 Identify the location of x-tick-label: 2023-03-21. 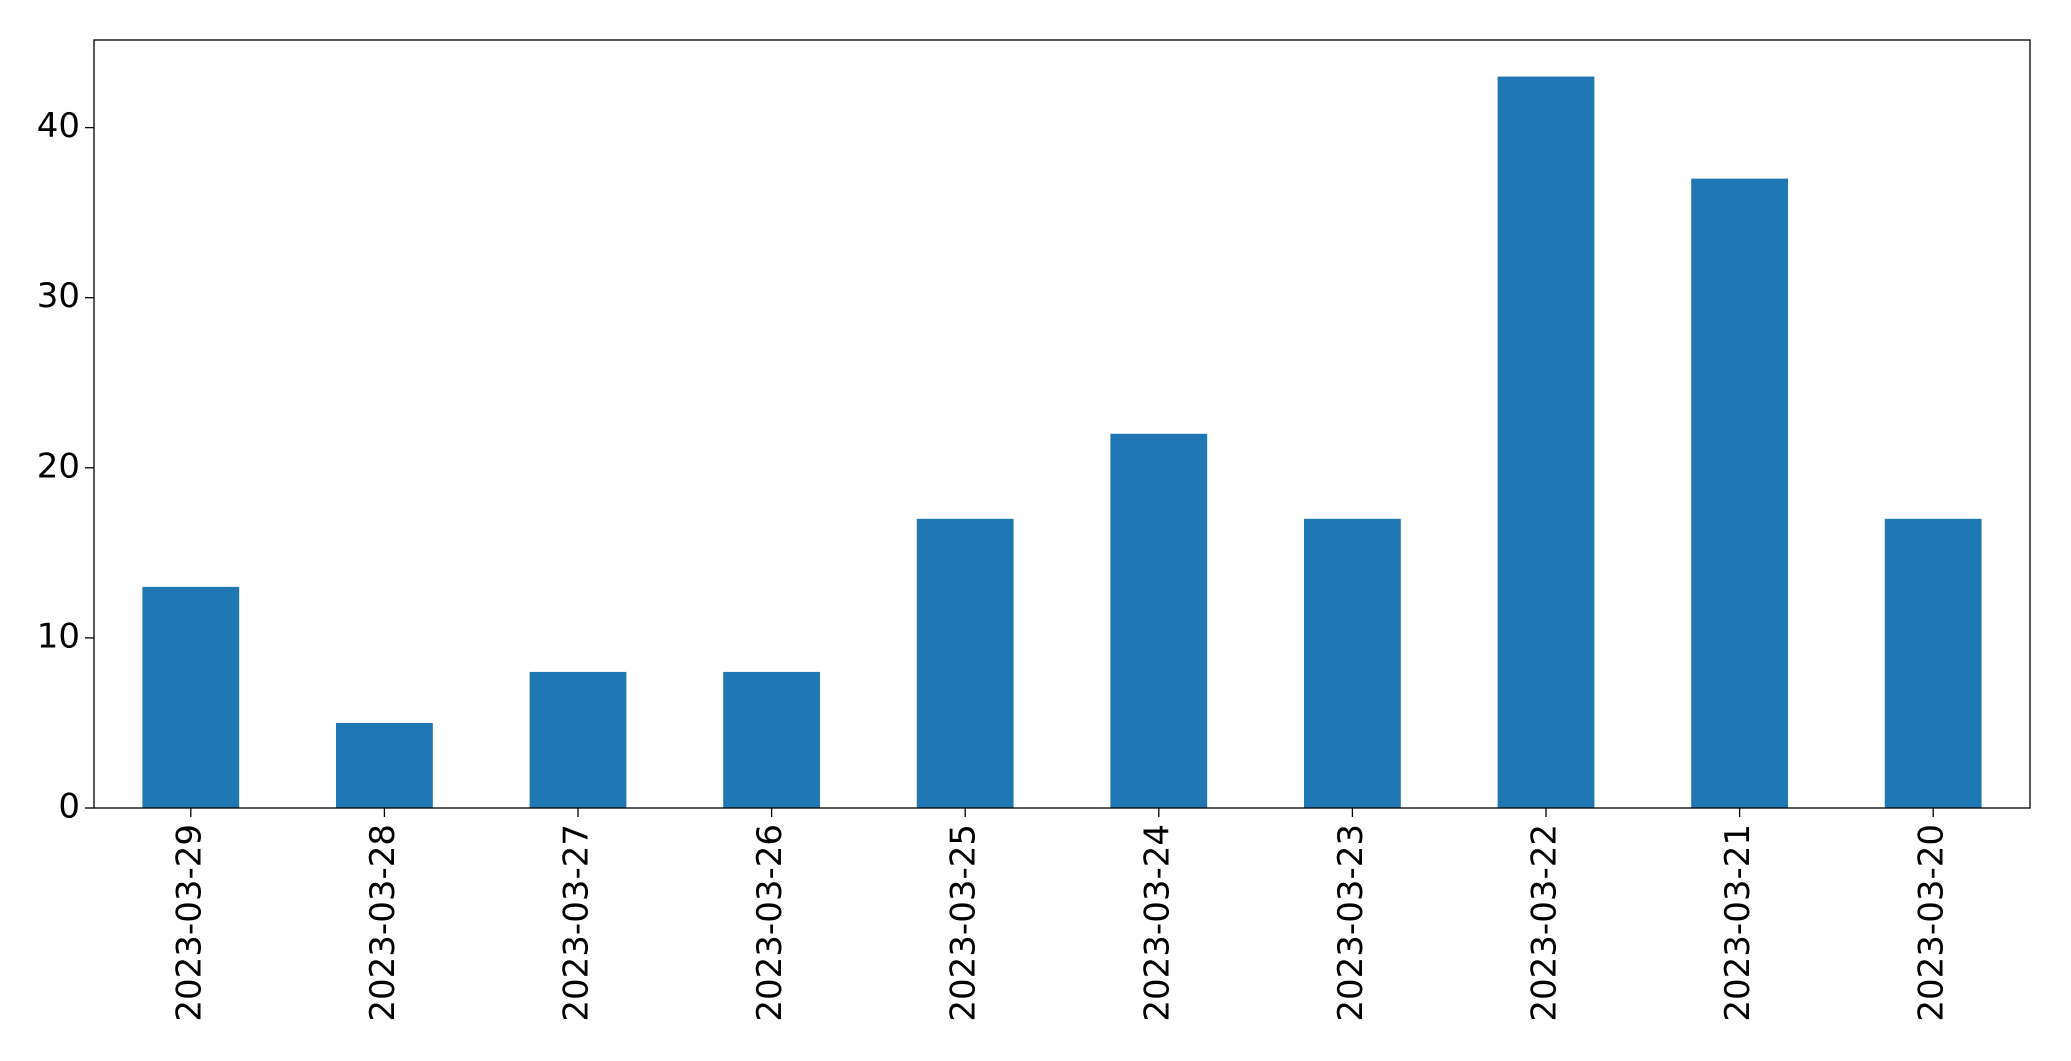
(1738, 923).